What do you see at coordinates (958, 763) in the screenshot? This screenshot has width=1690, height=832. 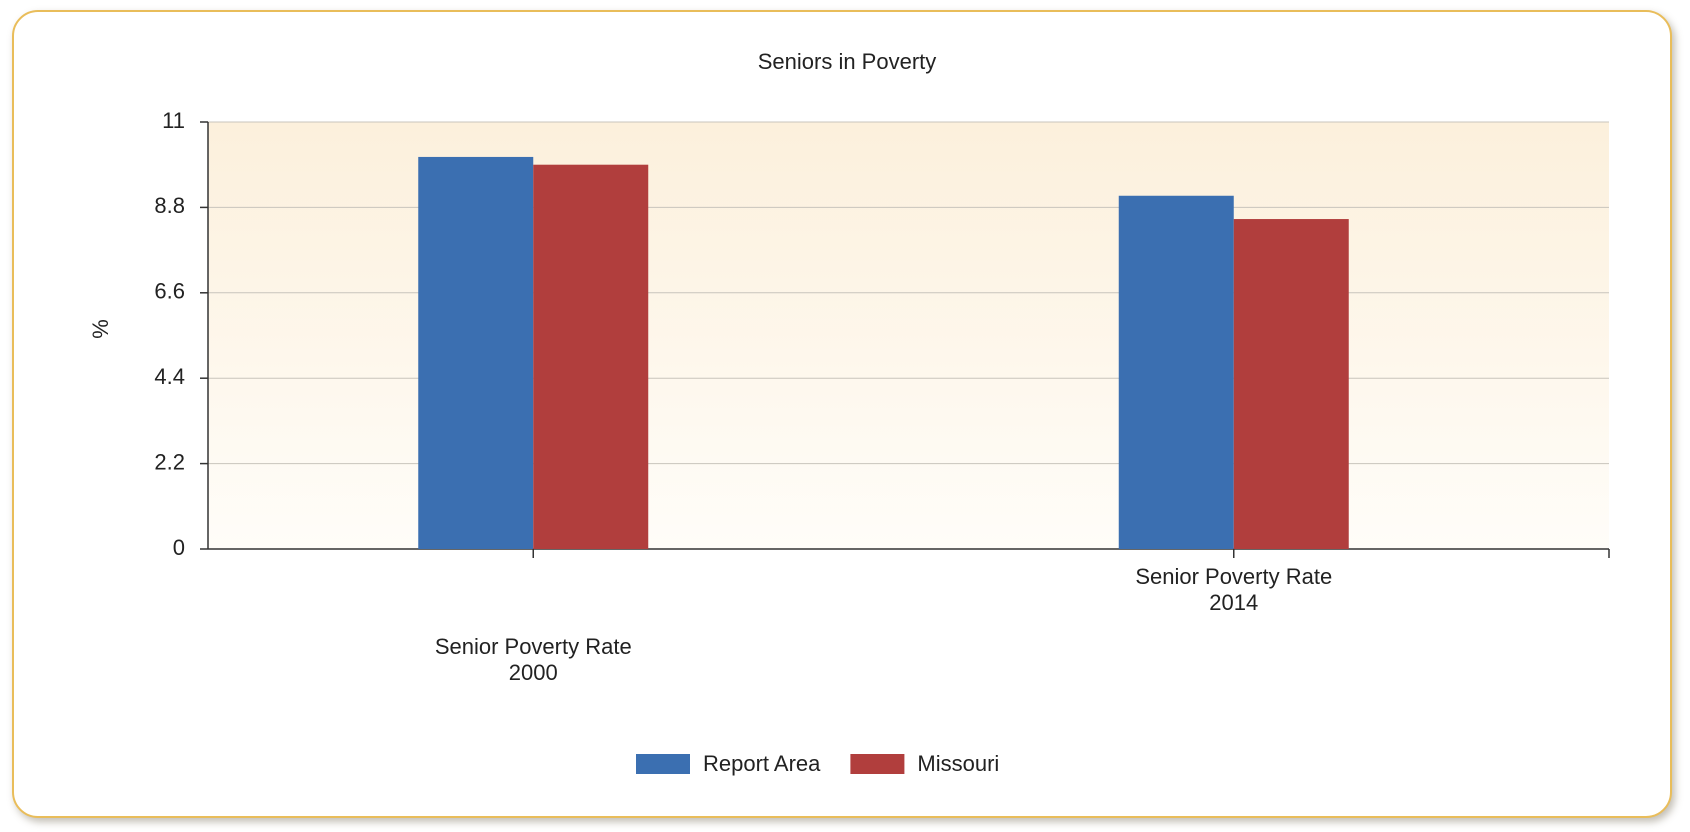 I see `legend-label: Missouri` at bounding box center [958, 763].